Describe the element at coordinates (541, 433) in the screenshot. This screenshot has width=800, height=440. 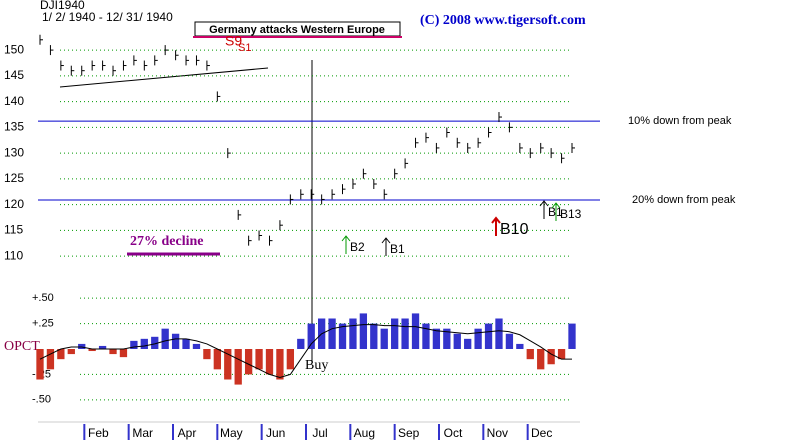
I see `x-tick-label: Dec` at that location.